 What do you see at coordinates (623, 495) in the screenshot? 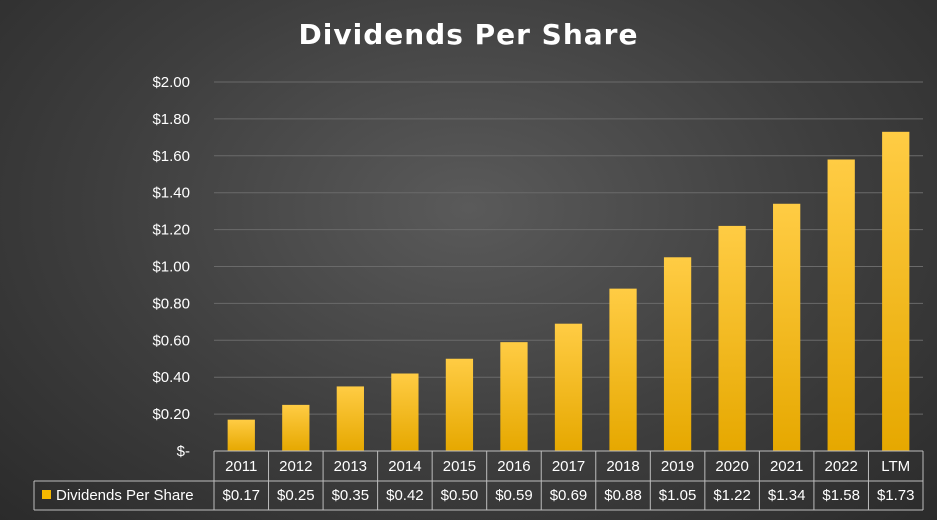
I see `data-value-label: $0.88` at bounding box center [623, 495].